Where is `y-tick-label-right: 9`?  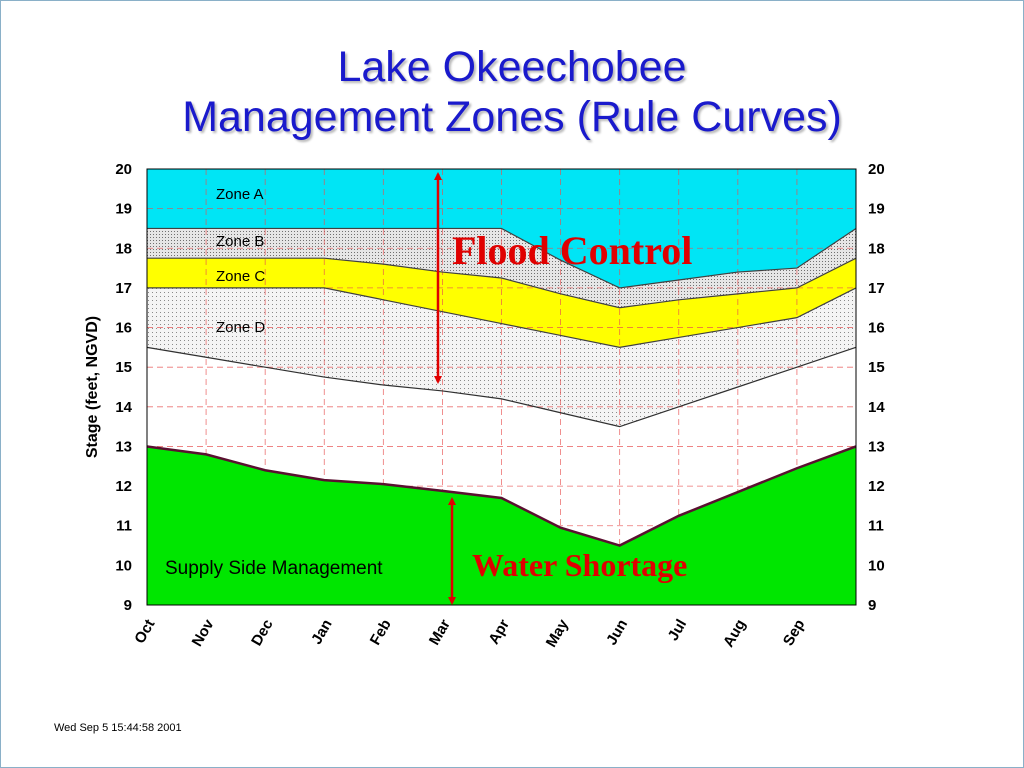 y-tick-label-right: 9 is located at coordinates (872, 605).